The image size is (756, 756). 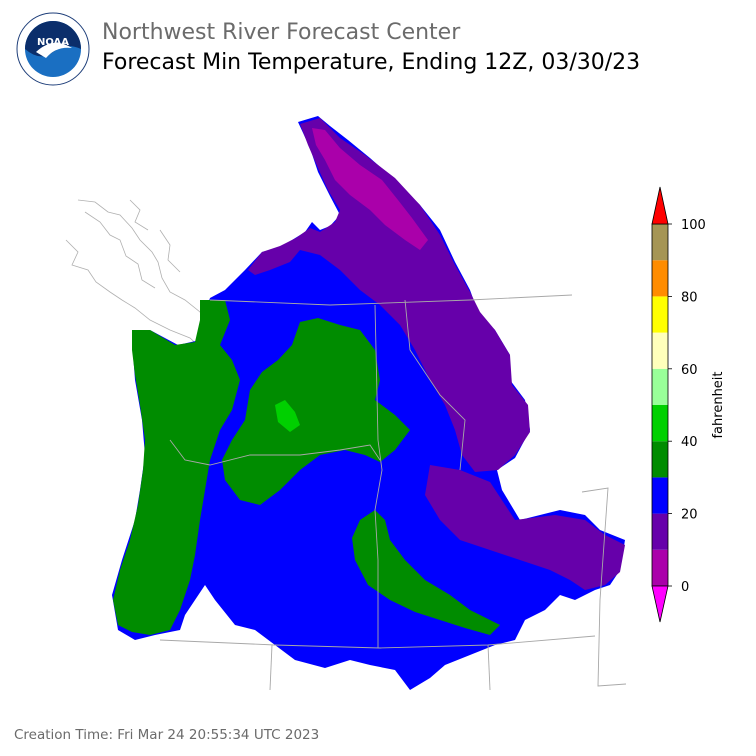 What do you see at coordinates (316, 411) in the screenshot?
I see `band-30-40-basin` at bounding box center [316, 411].